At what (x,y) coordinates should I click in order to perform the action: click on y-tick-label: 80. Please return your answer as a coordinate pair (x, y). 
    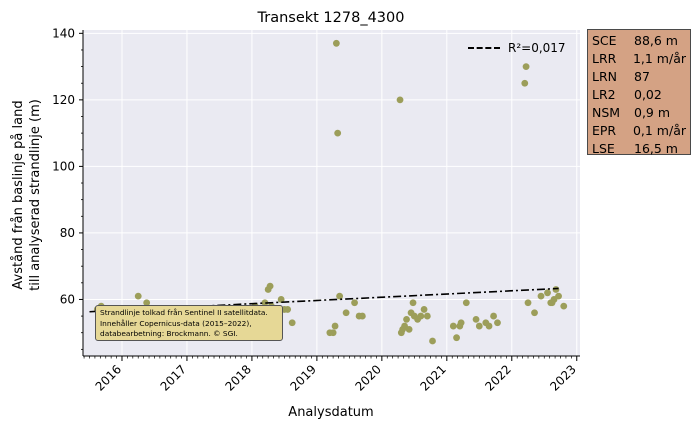
    Looking at the image, I should click on (67, 233).